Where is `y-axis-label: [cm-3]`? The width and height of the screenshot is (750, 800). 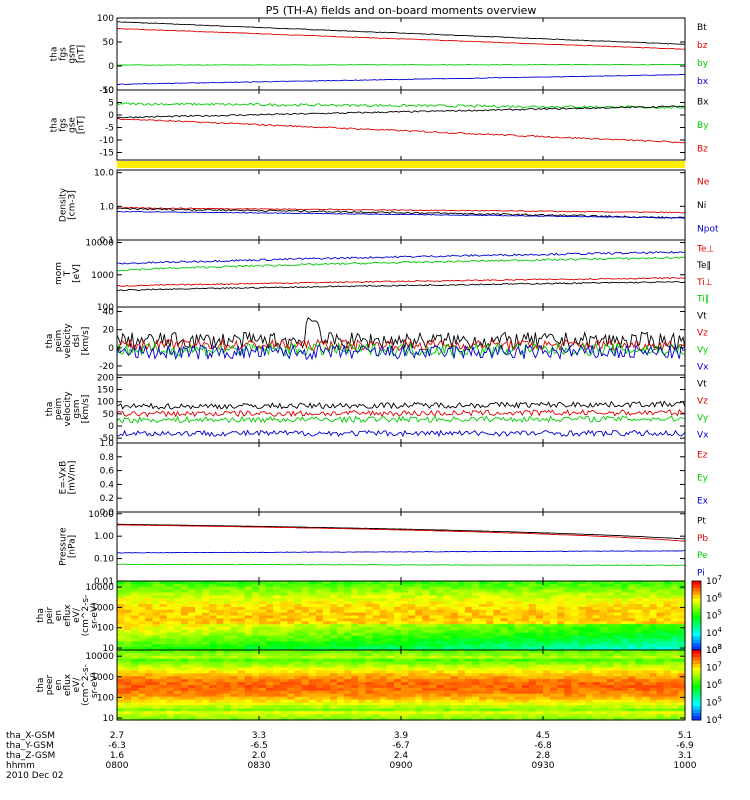
y-axis-label: [cm-3] is located at coordinates (73, 205).